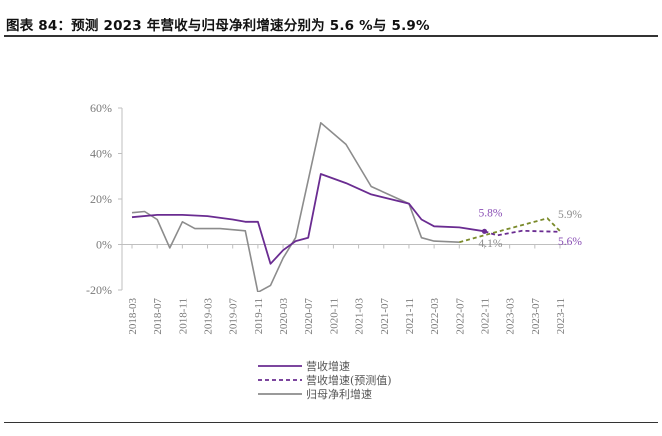  What do you see at coordinates (259, 316) in the screenshot?
I see `x-tick-label: 2019-11` at bounding box center [259, 316].